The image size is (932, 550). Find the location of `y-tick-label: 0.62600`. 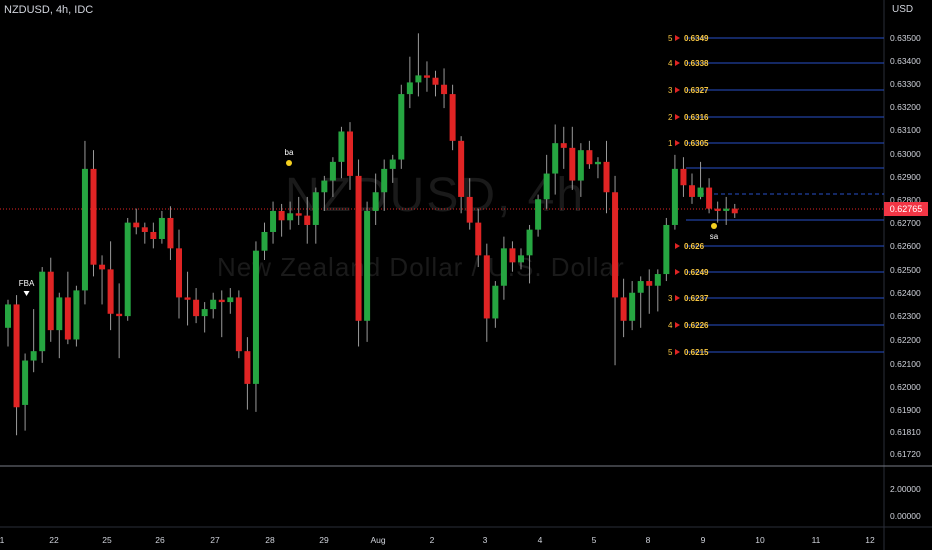

y-tick-label: 0.62600 is located at coordinates (905, 246).